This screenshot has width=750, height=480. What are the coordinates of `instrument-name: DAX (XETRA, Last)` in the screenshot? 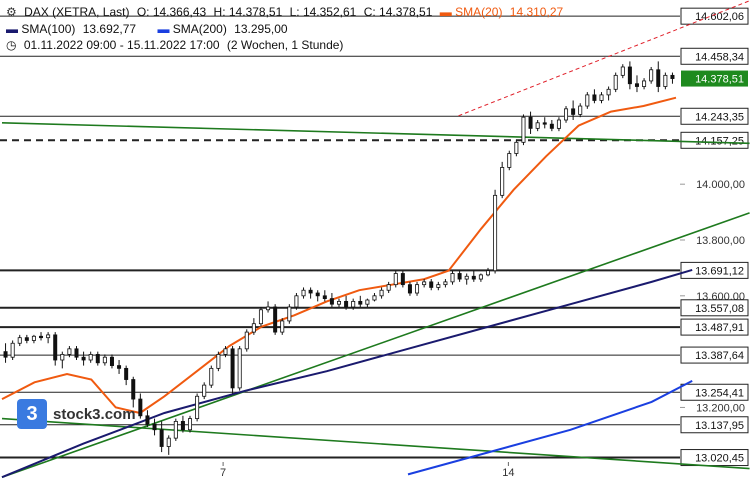 It's located at (77, 12).